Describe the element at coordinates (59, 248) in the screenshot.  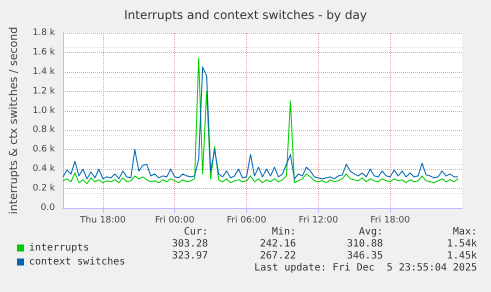
I see `legend-label: interrupts` at that location.